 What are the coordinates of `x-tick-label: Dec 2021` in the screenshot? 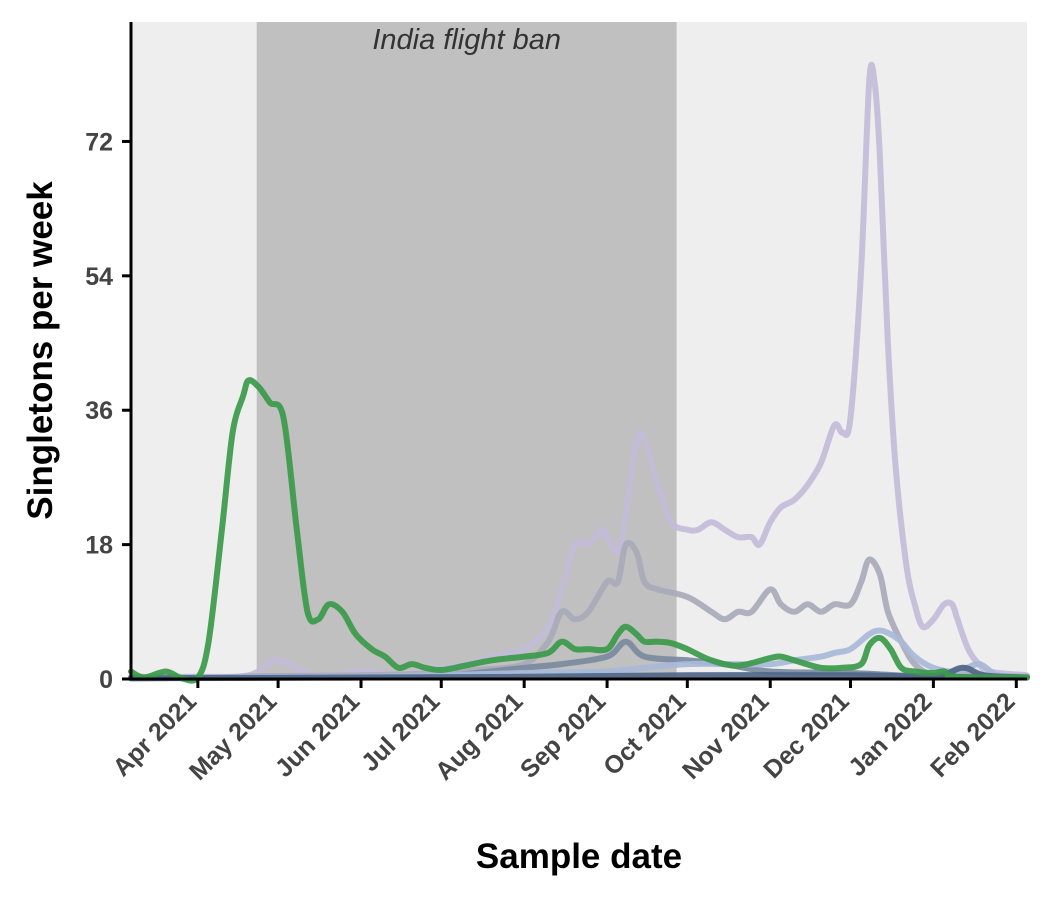 It's located at (806, 735).